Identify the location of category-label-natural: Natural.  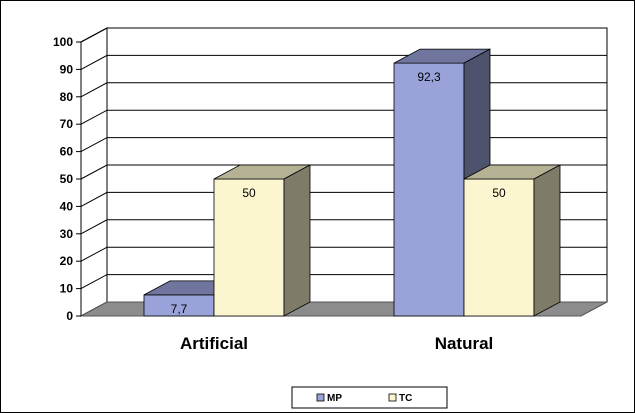
(464, 343).